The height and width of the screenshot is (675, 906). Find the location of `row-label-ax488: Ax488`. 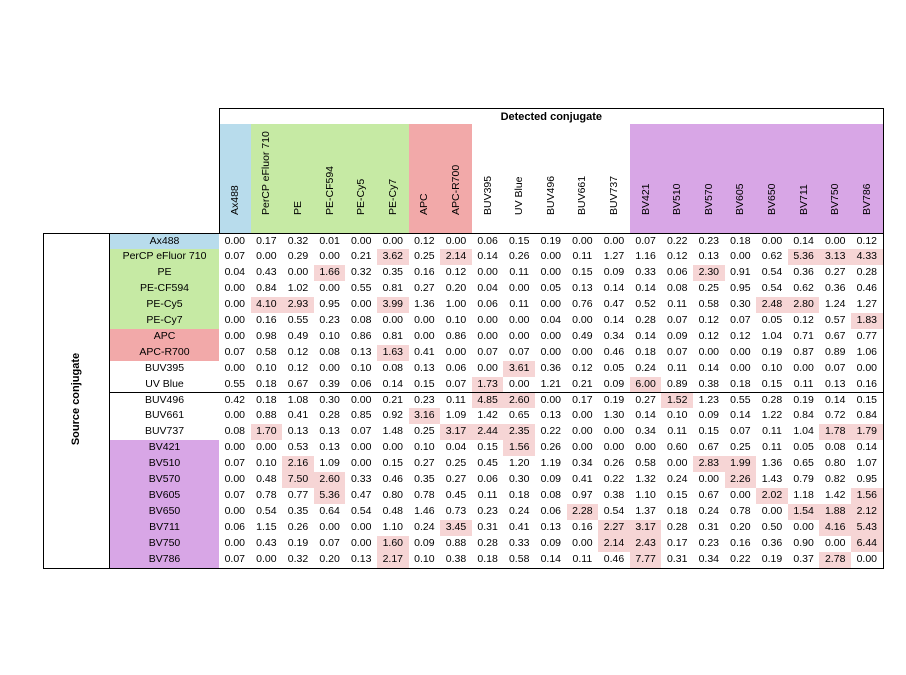

row-label-ax488: Ax488 is located at coordinates (164, 241).